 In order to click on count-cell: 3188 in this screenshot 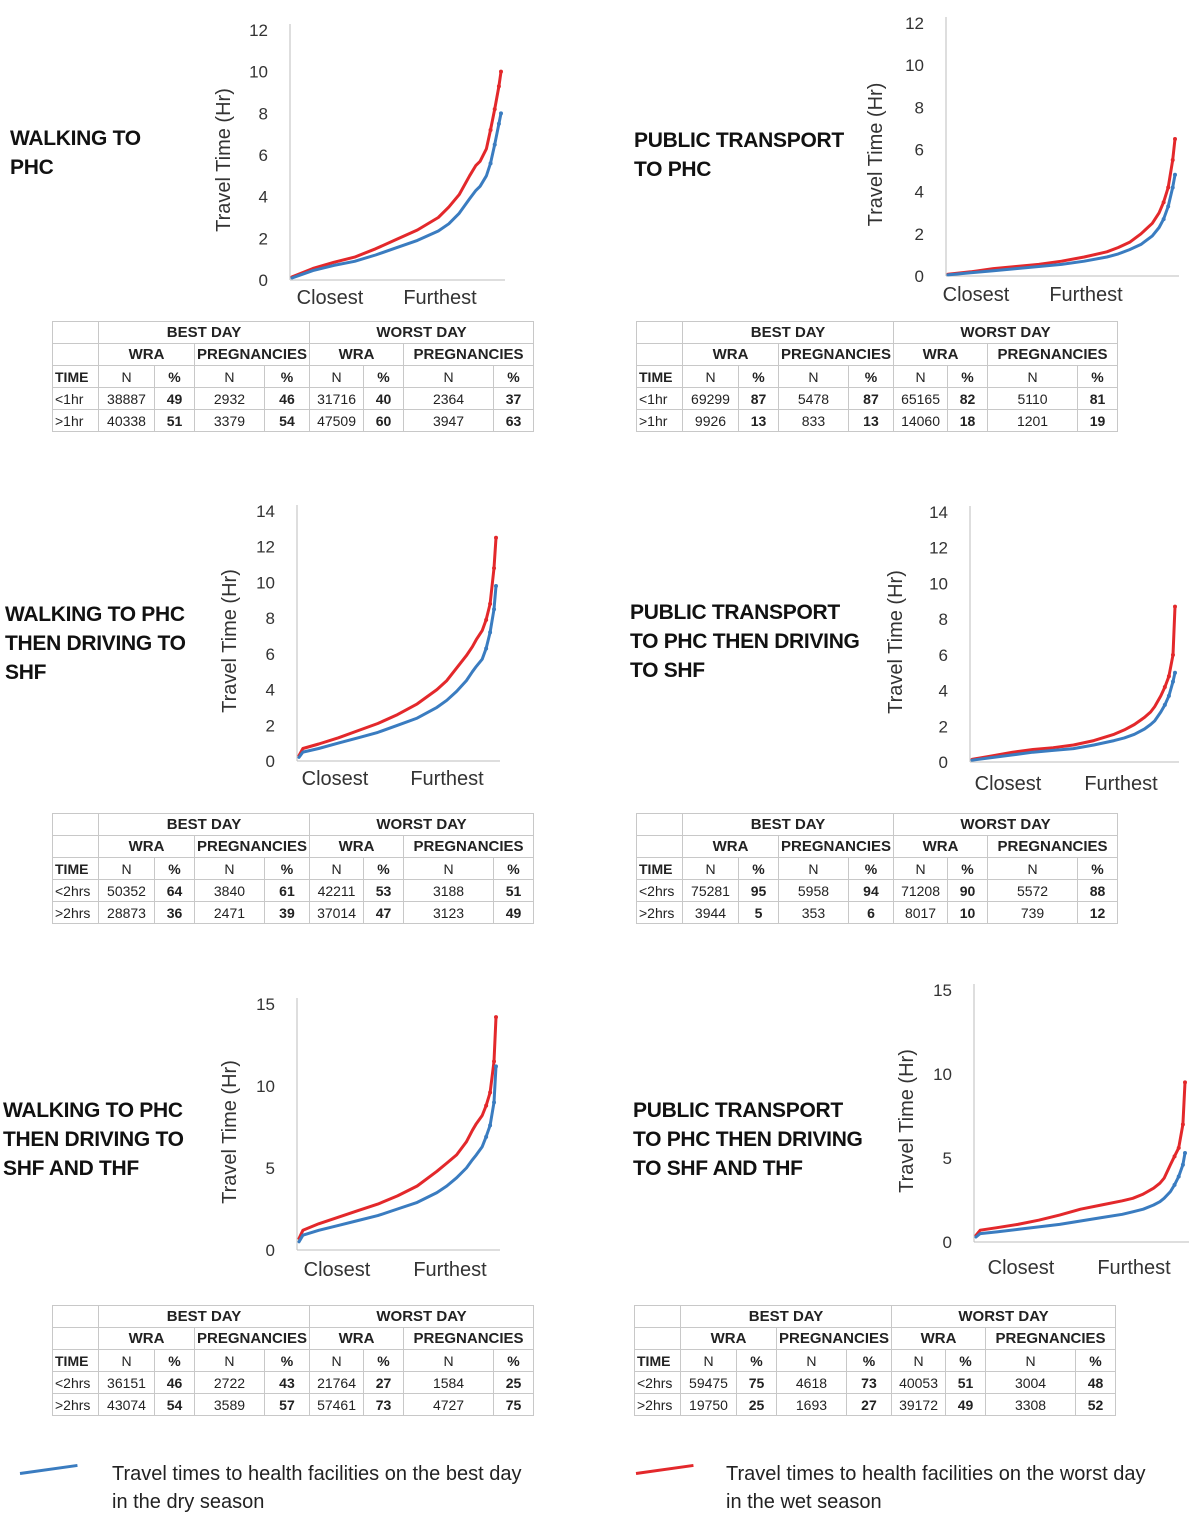, I will do `click(449, 890)`.